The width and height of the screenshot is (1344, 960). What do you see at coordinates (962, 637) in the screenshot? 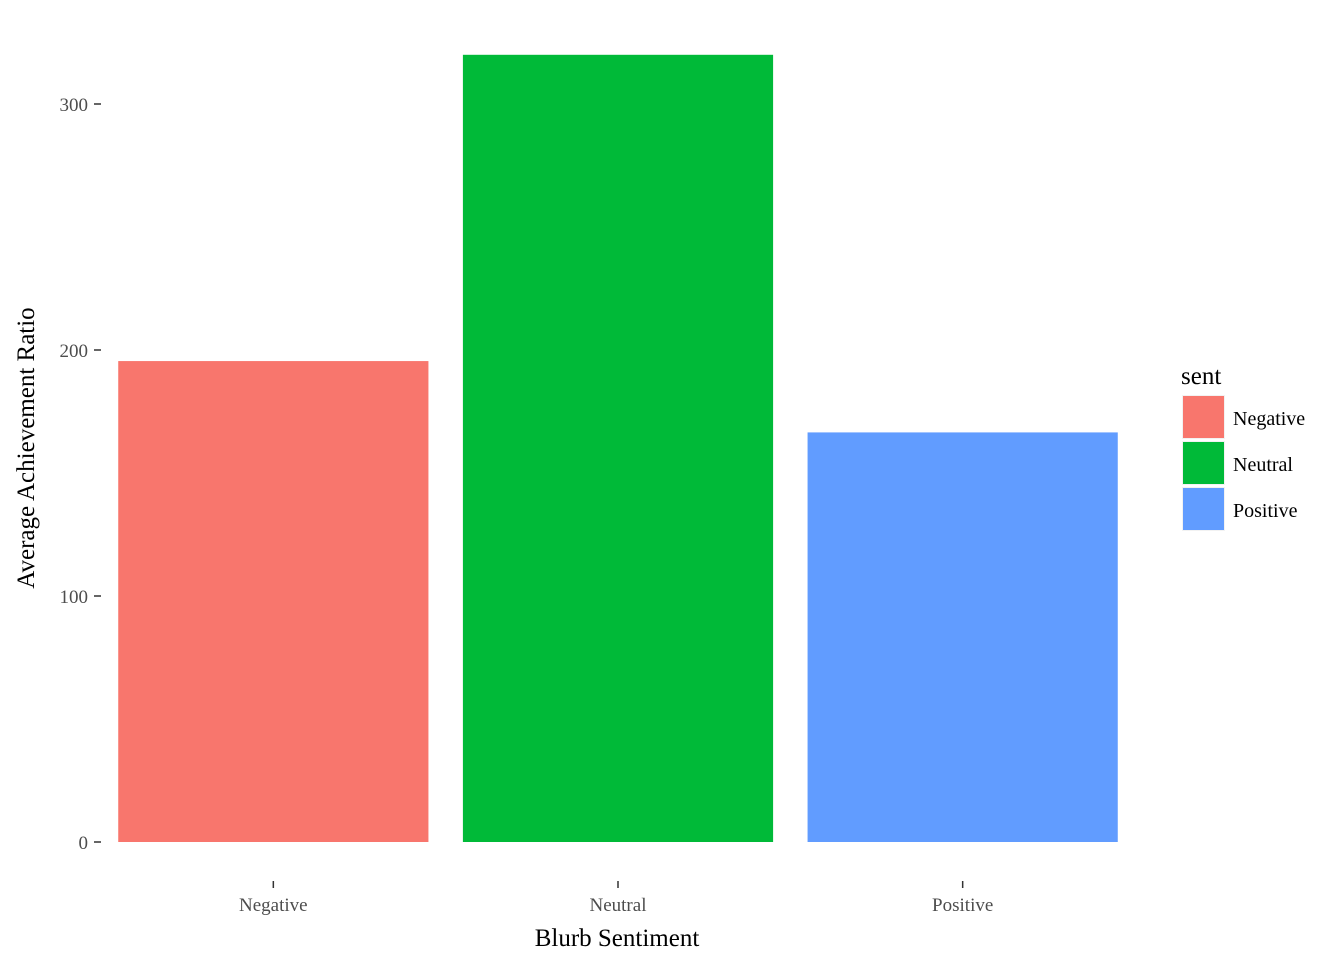
I see `bar-positive` at bounding box center [962, 637].